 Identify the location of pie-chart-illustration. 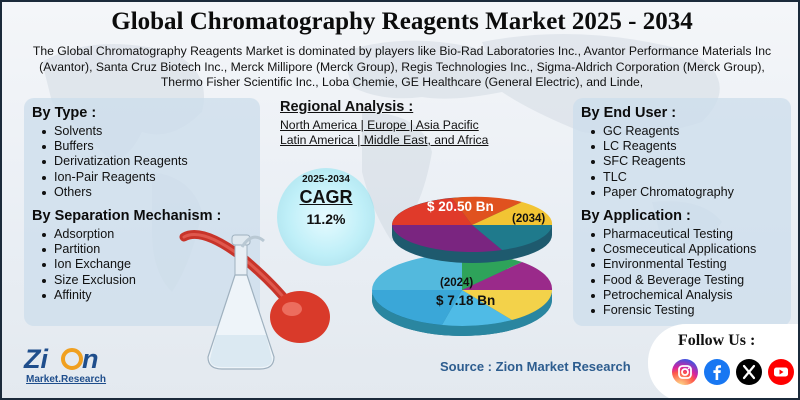
(462, 266).